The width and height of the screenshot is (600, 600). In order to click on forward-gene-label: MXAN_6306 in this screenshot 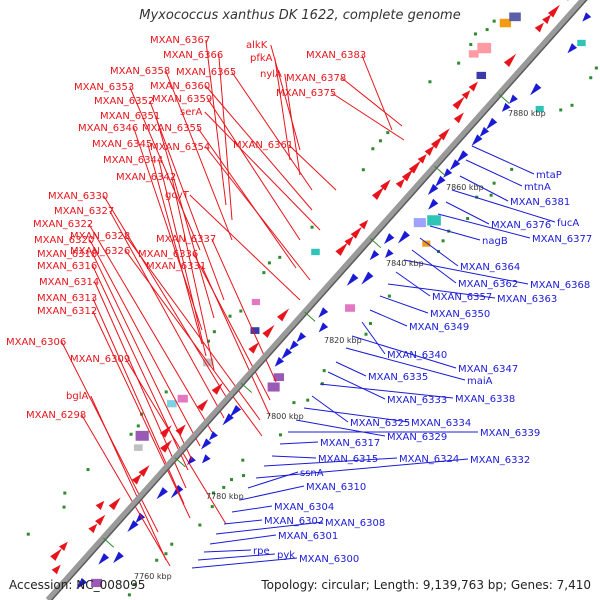, I will do `click(36, 342)`.